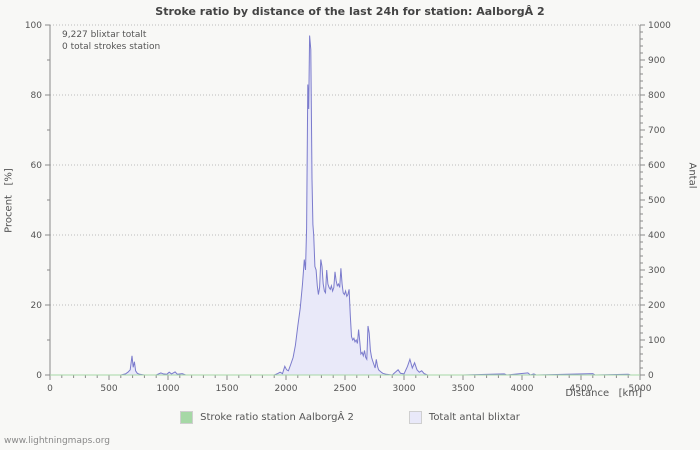 The width and height of the screenshot is (700, 450). I want to click on svg-text: 20, so click(37, 306).